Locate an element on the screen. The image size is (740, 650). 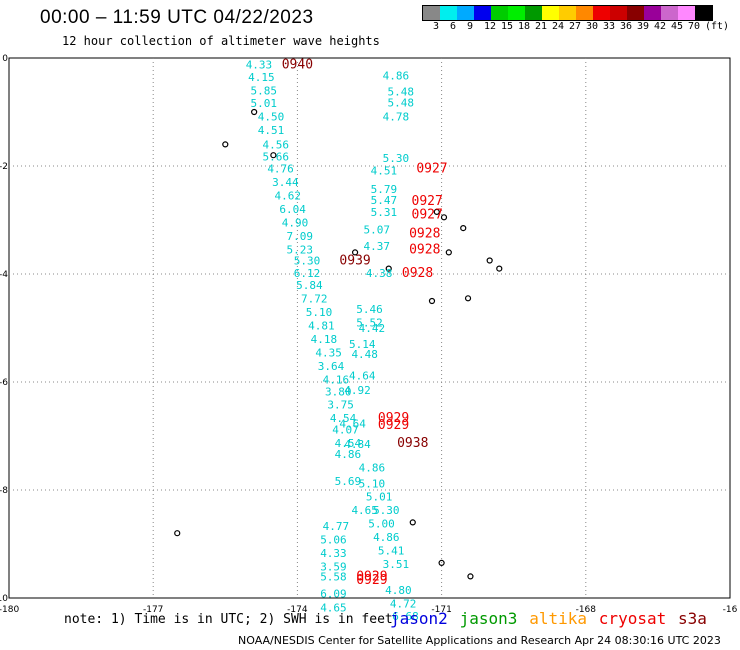
wave-height-label: 4.48 is located at coordinates (364, 354).